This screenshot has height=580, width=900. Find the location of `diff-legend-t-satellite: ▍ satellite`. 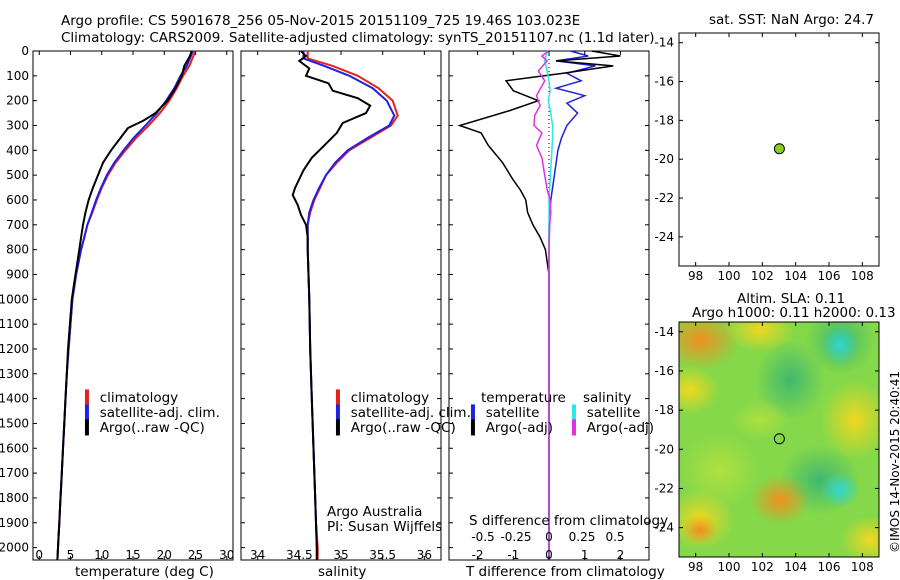

diff-legend-t-satellite: ▍ satellite is located at coordinates (505, 413).